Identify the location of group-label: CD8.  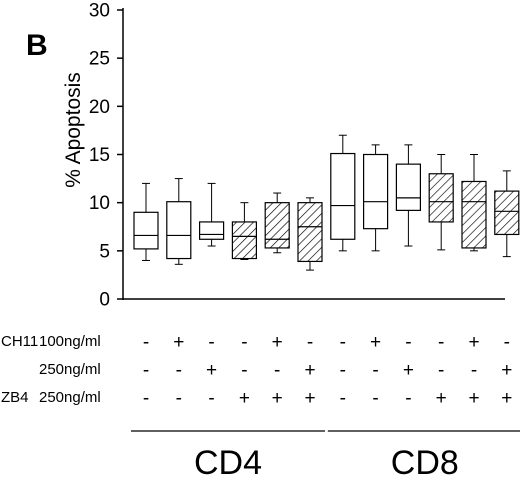
(425, 461).